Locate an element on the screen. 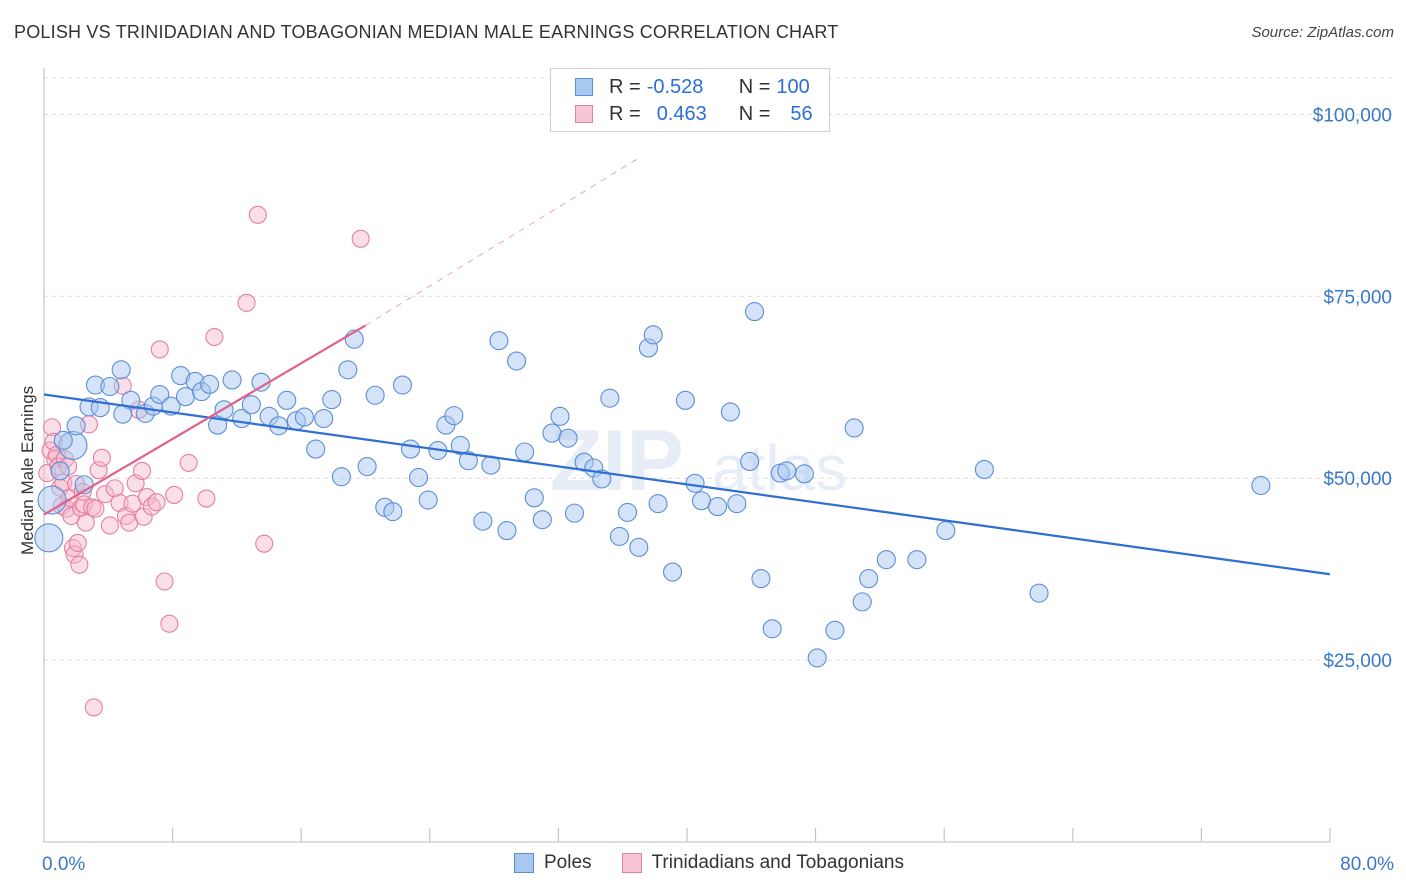 Image resolution: width=1406 pixels, height=892 pixels. y-tick-label: $25,000 is located at coordinates (1357, 661).